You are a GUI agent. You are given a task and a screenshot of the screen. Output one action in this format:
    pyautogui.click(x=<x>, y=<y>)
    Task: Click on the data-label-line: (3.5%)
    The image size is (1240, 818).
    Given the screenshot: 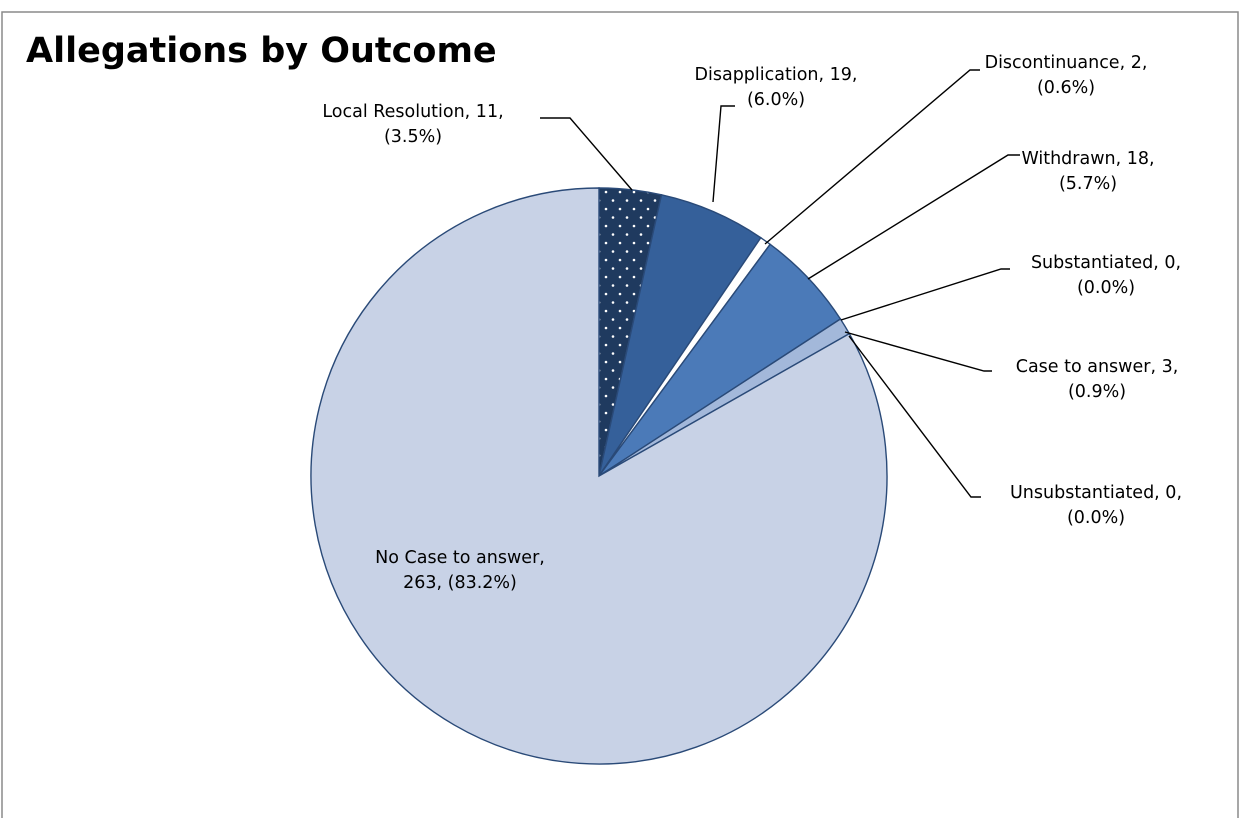 What is the action you would take?
    pyautogui.click(x=413, y=137)
    